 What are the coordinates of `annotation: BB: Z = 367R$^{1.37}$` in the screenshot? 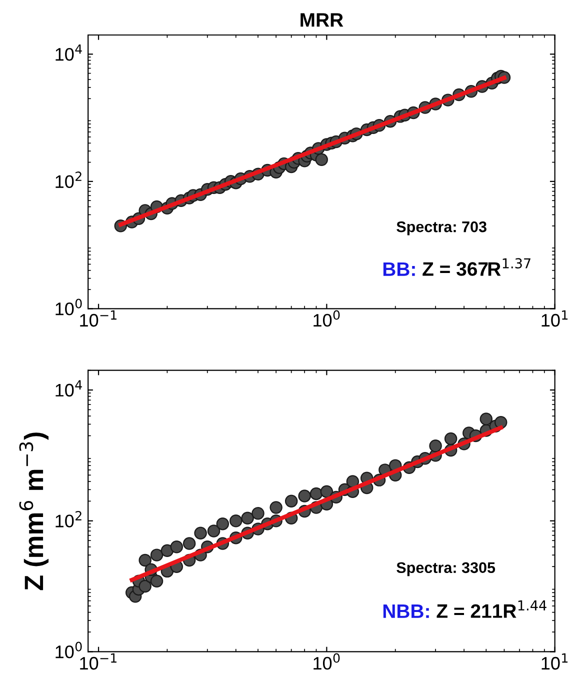 It's located at (456, 267).